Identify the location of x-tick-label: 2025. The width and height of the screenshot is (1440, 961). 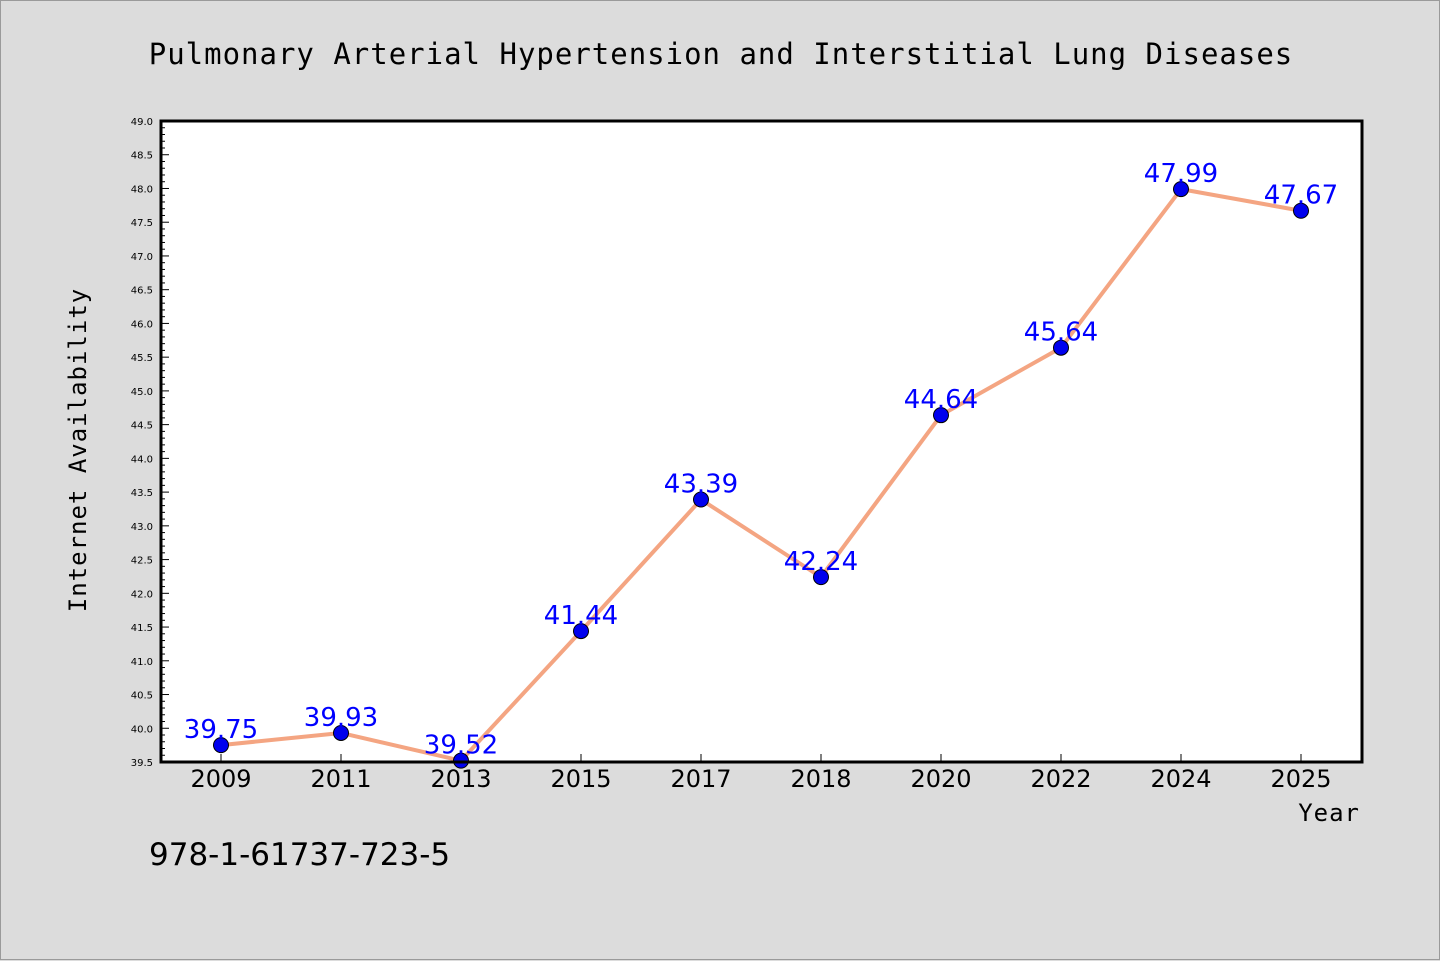
(1300, 779).